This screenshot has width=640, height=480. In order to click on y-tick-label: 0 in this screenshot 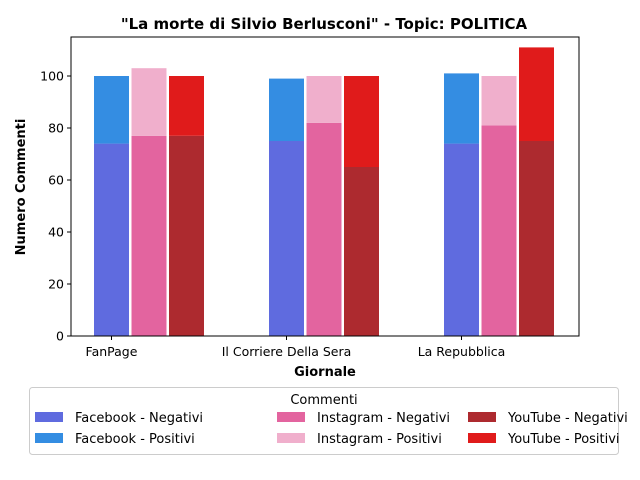, I will do `click(60, 336)`.